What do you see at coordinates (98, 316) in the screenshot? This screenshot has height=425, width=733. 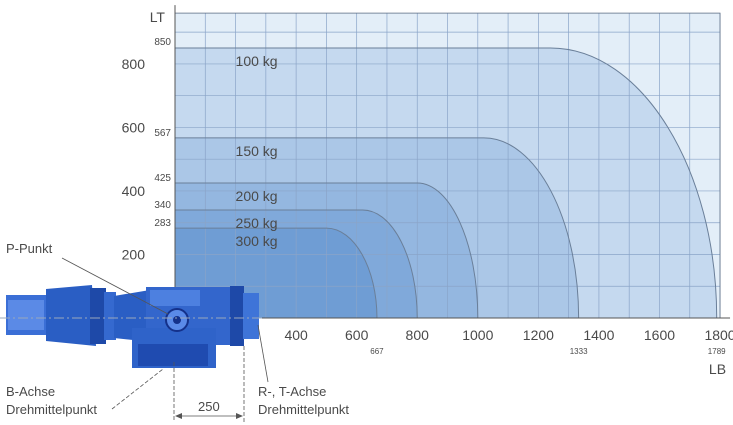 I see `robot-arm-ring` at bounding box center [98, 316].